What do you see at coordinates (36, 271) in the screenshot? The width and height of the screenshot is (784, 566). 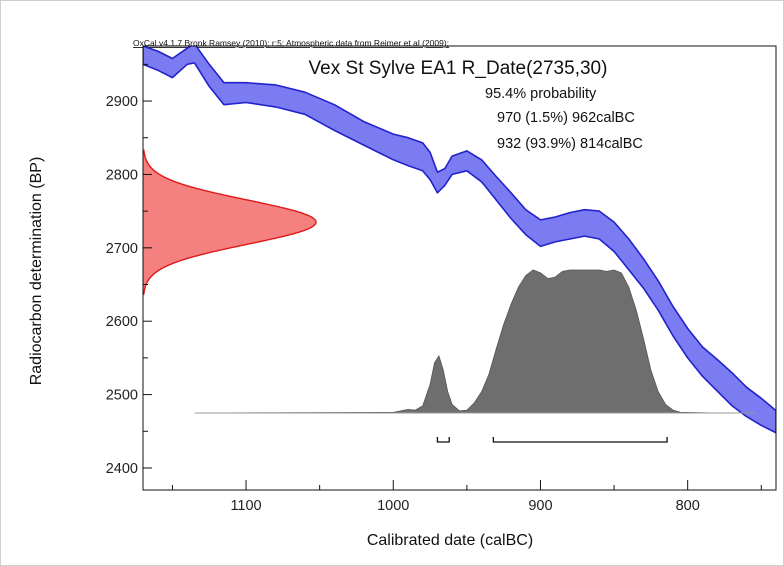 I see `y-axis-label: Radiocarbon determination (BP)` at bounding box center [36, 271].